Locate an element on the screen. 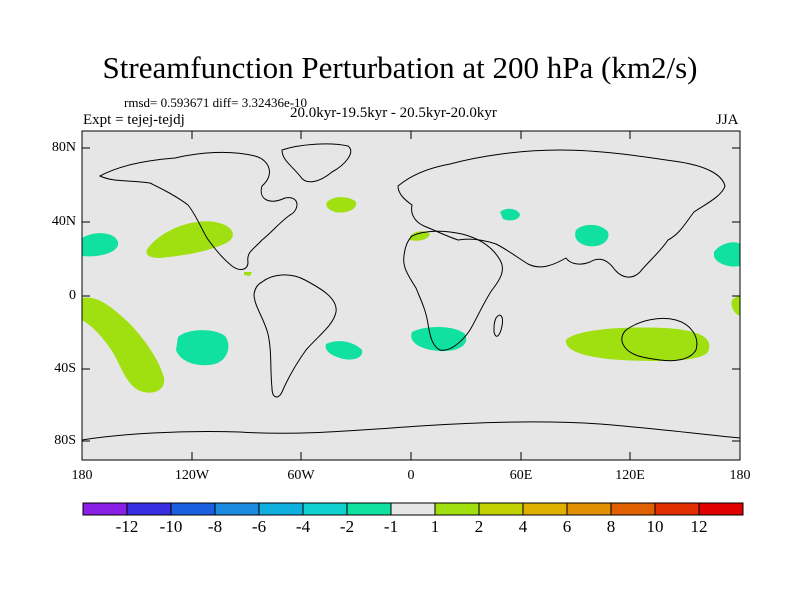 The image size is (800, 600). coast-australia is located at coordinates (659, 339).